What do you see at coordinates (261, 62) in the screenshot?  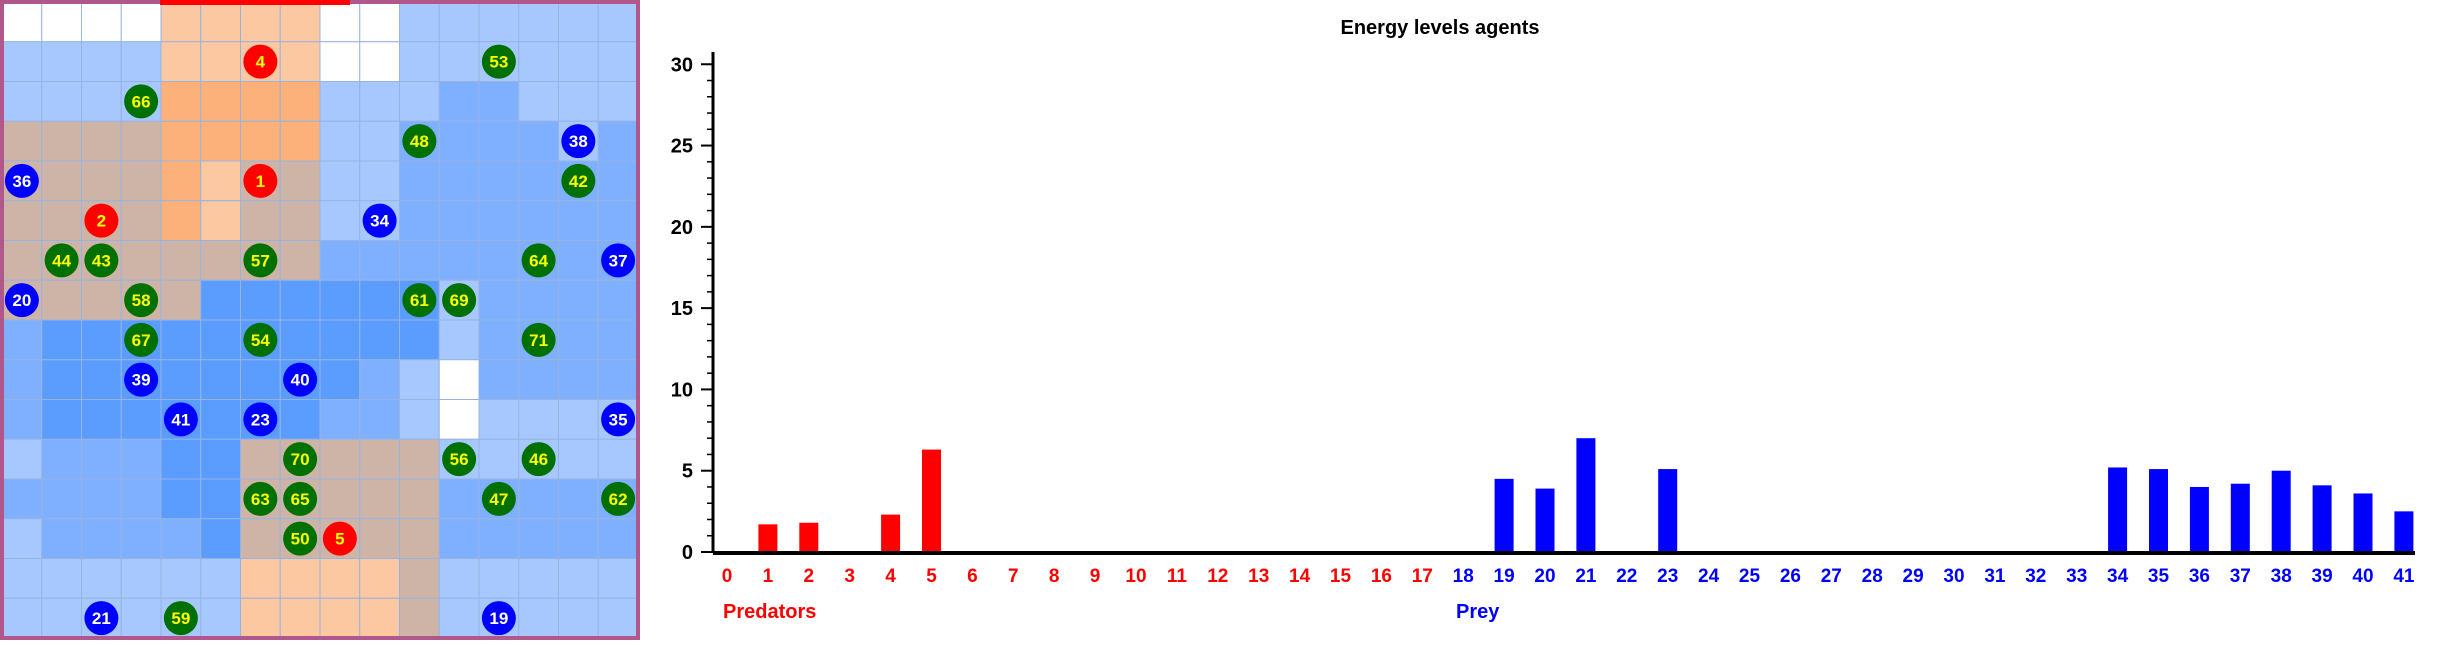 I see `predator-agent-label: 4` at bounding box center [261, 62].